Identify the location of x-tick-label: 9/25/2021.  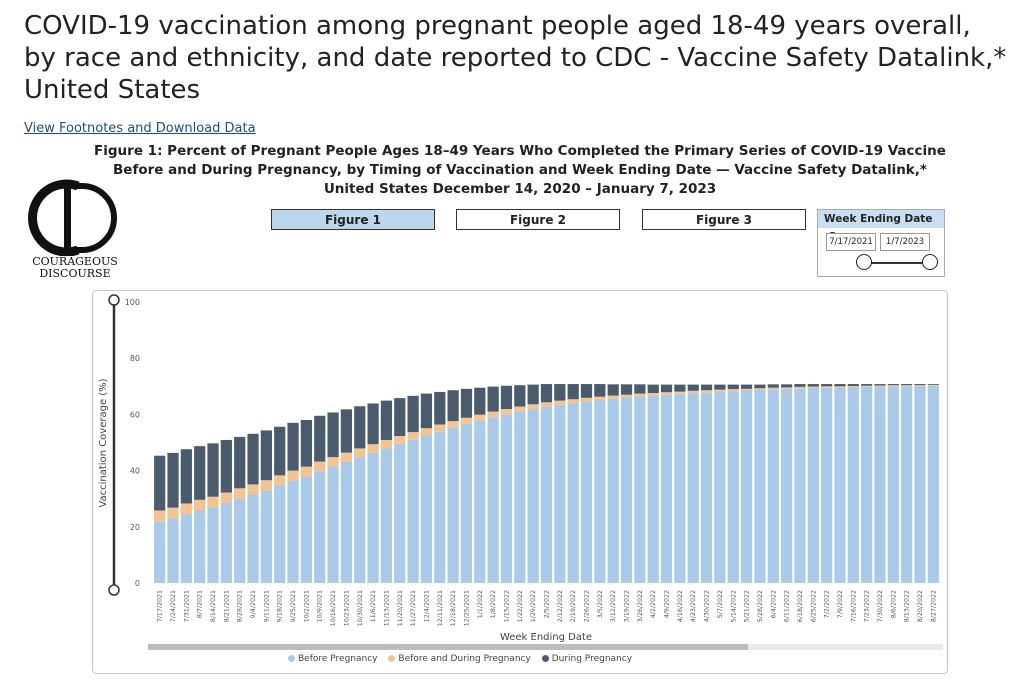
(293, 606).